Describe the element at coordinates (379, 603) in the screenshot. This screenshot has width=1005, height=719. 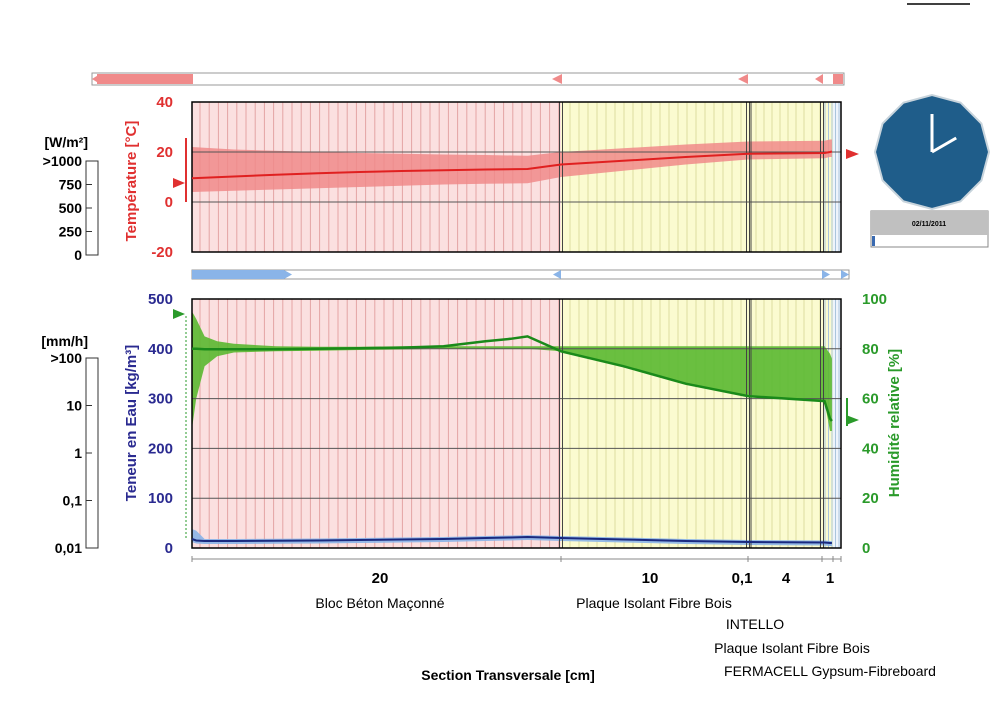
I see `layer-name-label: Bloc Béton Maçonné` at that location.